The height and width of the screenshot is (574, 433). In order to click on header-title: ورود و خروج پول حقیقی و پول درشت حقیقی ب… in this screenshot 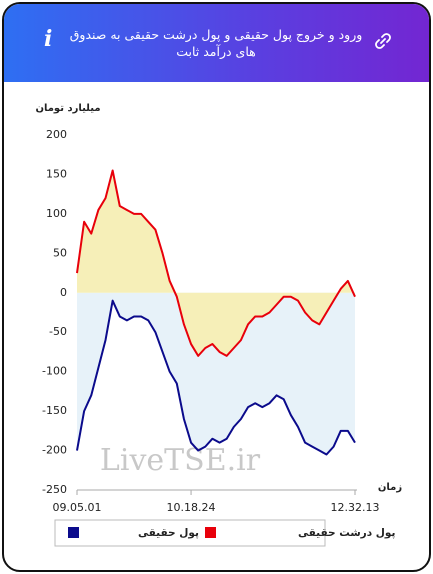, I will do `click(216, 43)`.